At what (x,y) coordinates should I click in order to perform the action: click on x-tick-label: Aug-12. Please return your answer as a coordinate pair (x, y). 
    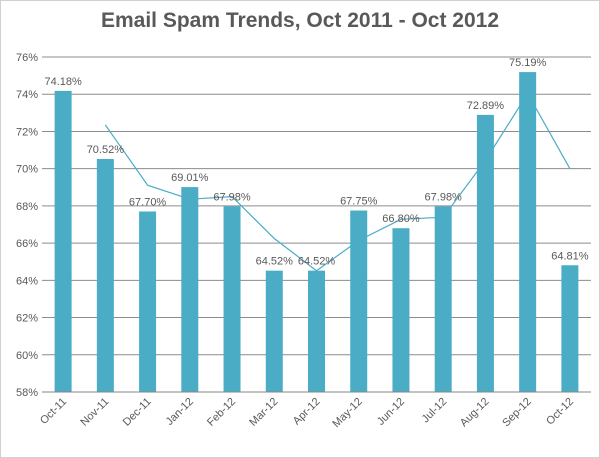
    Looking at the image, I should click on (475, 413).